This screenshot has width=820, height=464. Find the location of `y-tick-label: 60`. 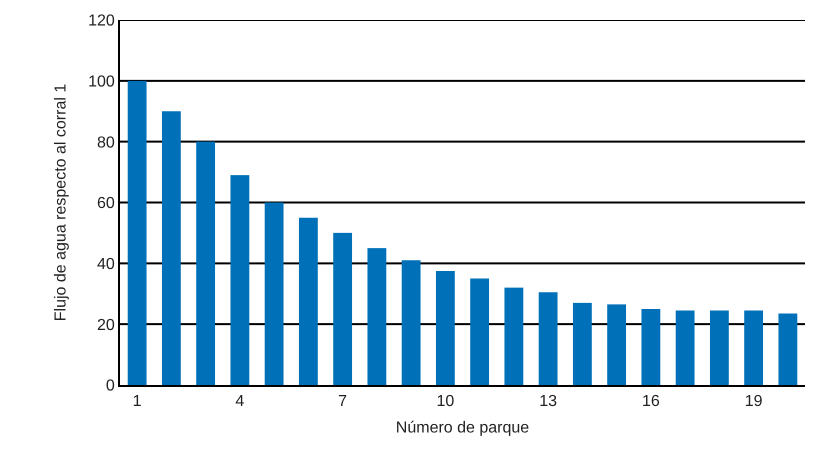

y-tick-label: 60 is located at coordinates (106, 203).